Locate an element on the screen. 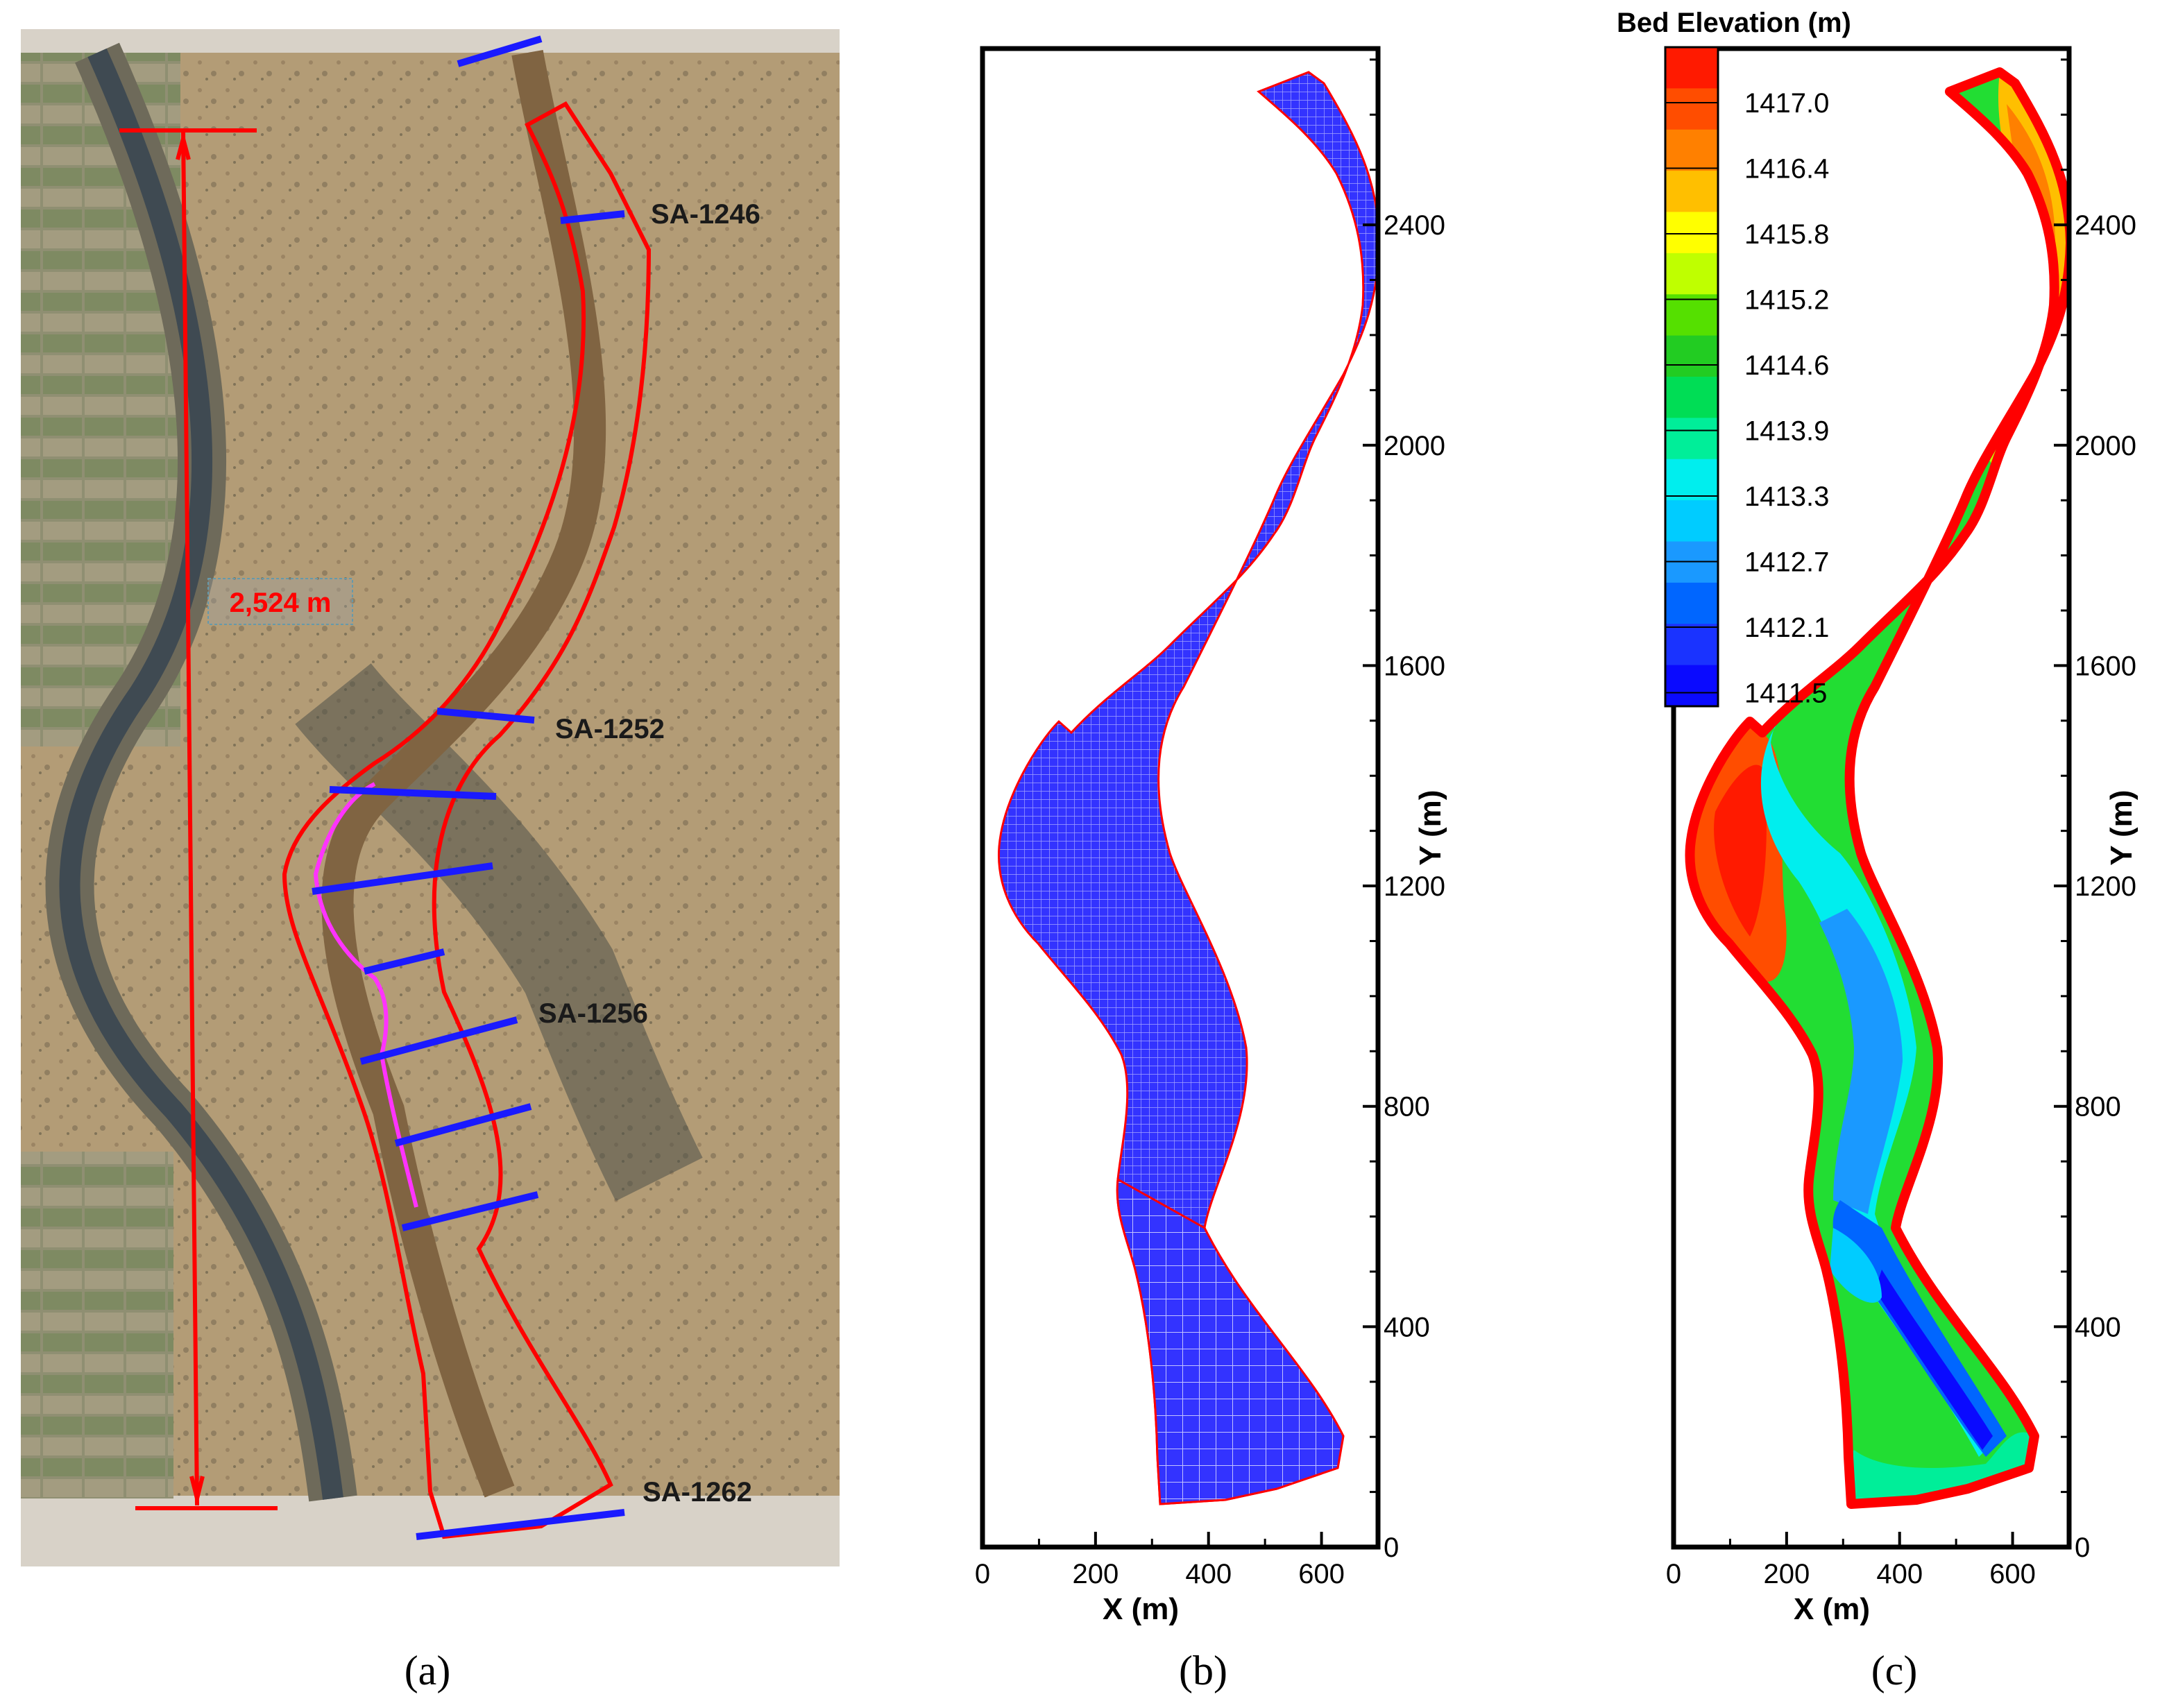 The width and height of the screenshot is (2160, 1708). colorbar-label: 1414.6 is located at coordinates (1787, 366).